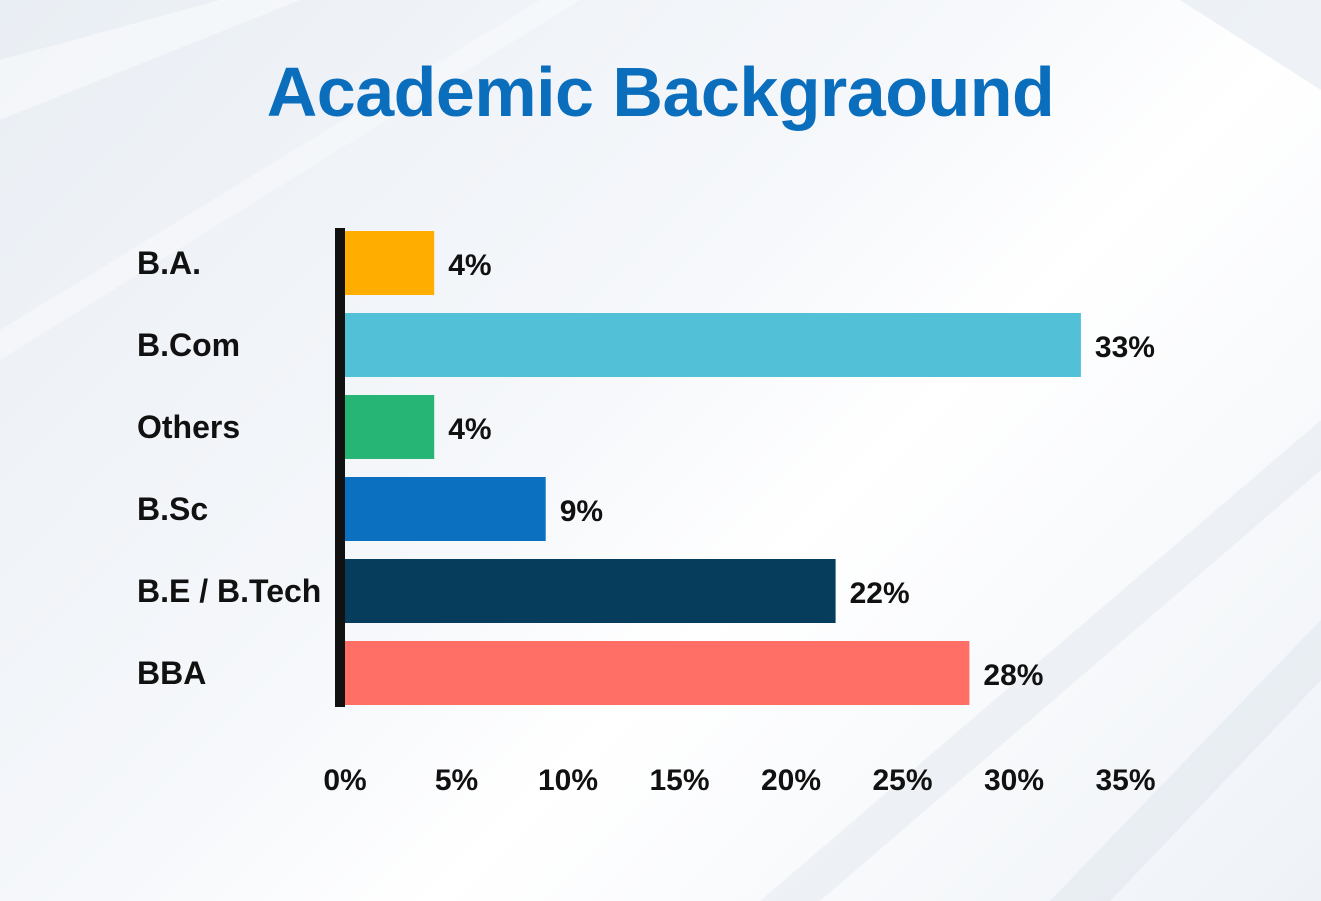 This screenshot has width=1321, height=901. I want to click on x-tick-label-30: 30%, so click(1014, 780).